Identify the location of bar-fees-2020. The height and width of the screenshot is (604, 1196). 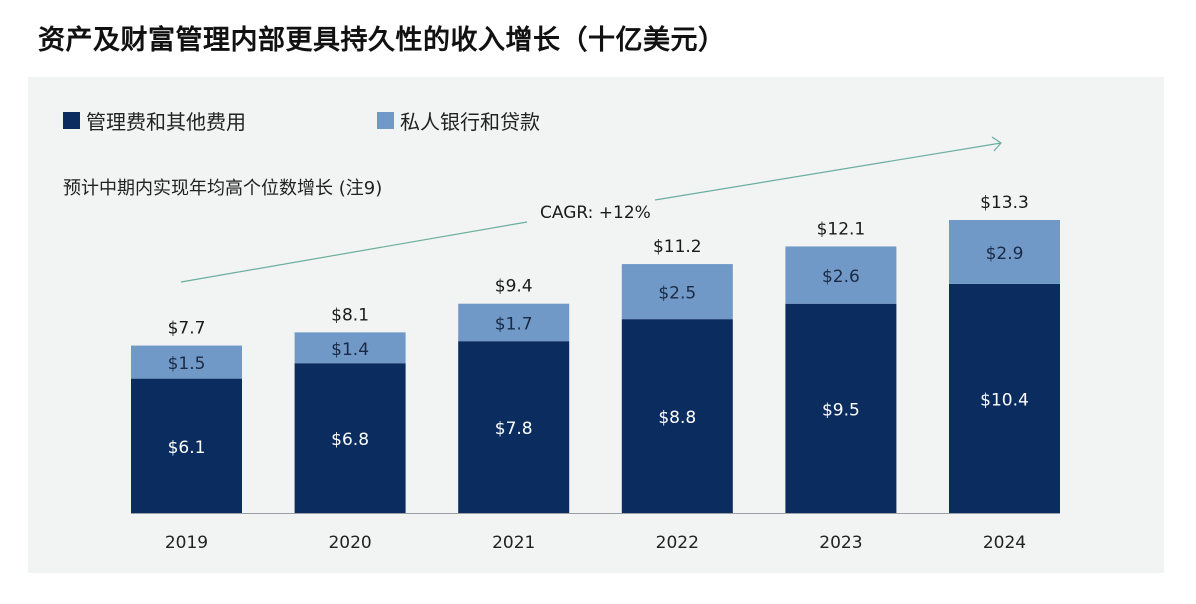
(350, 438).